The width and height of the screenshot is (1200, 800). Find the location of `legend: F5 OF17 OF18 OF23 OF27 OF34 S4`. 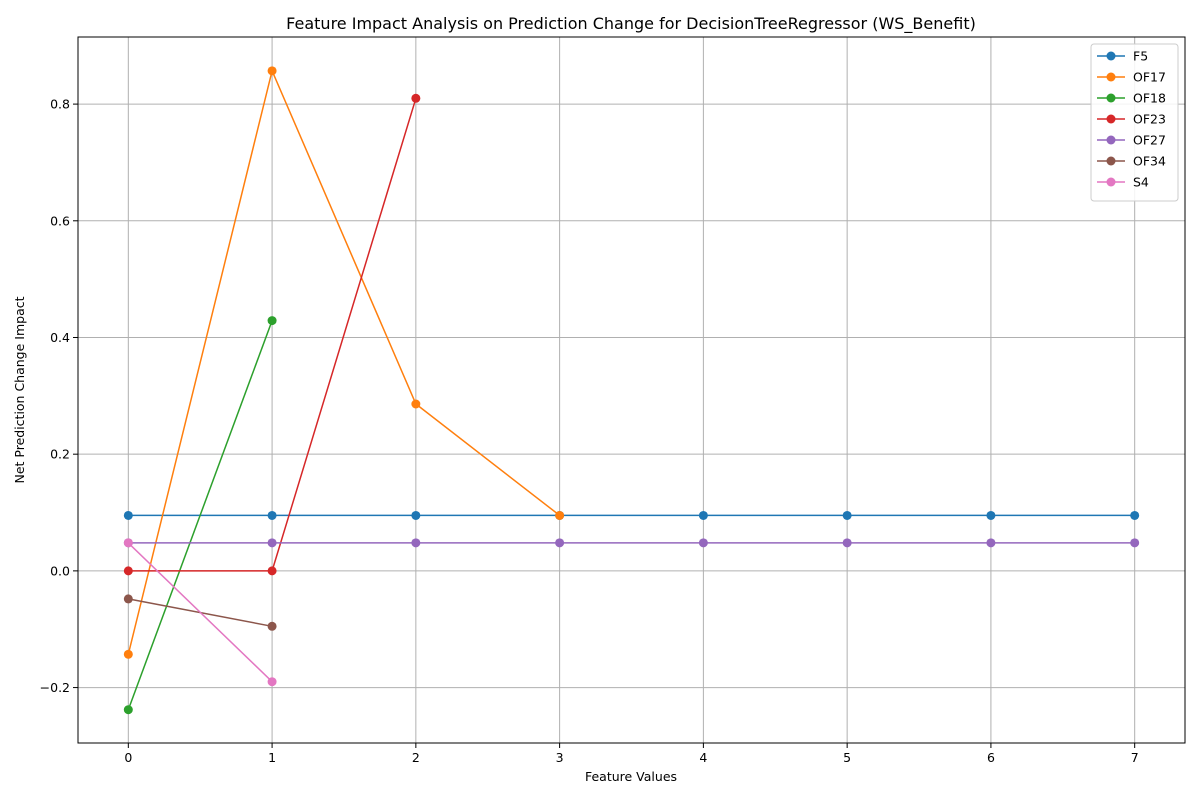

legend: F5 OF17 OF18 OF23 OF27 OF34 S4 is located at coordinates (1134, 122).